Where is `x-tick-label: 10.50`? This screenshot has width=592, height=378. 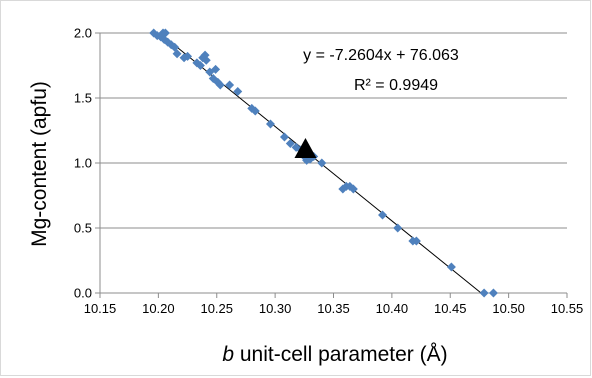 x-tick-label: 10.50 is located at coordinates (508, 308).